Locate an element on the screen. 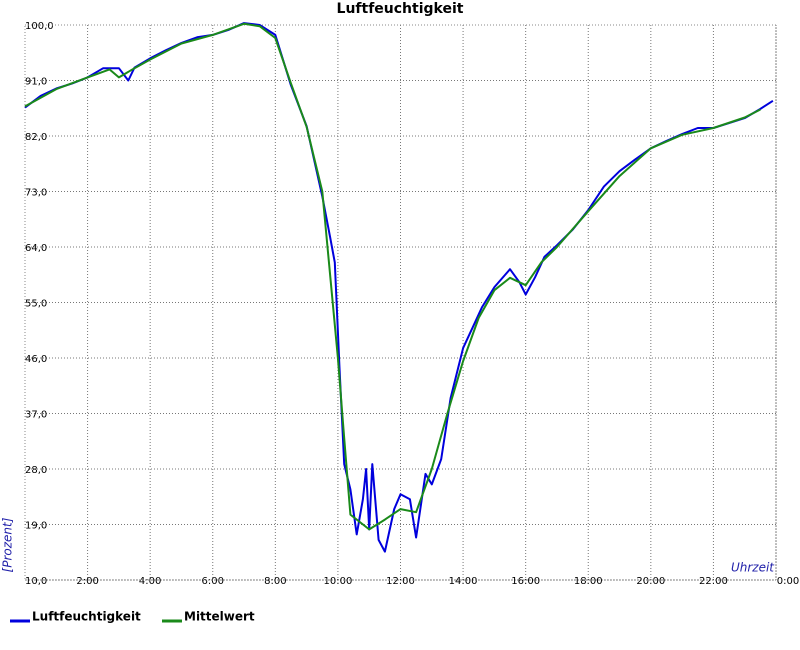  x-tick-label: 18:00 is located at coordinates (588, 581).